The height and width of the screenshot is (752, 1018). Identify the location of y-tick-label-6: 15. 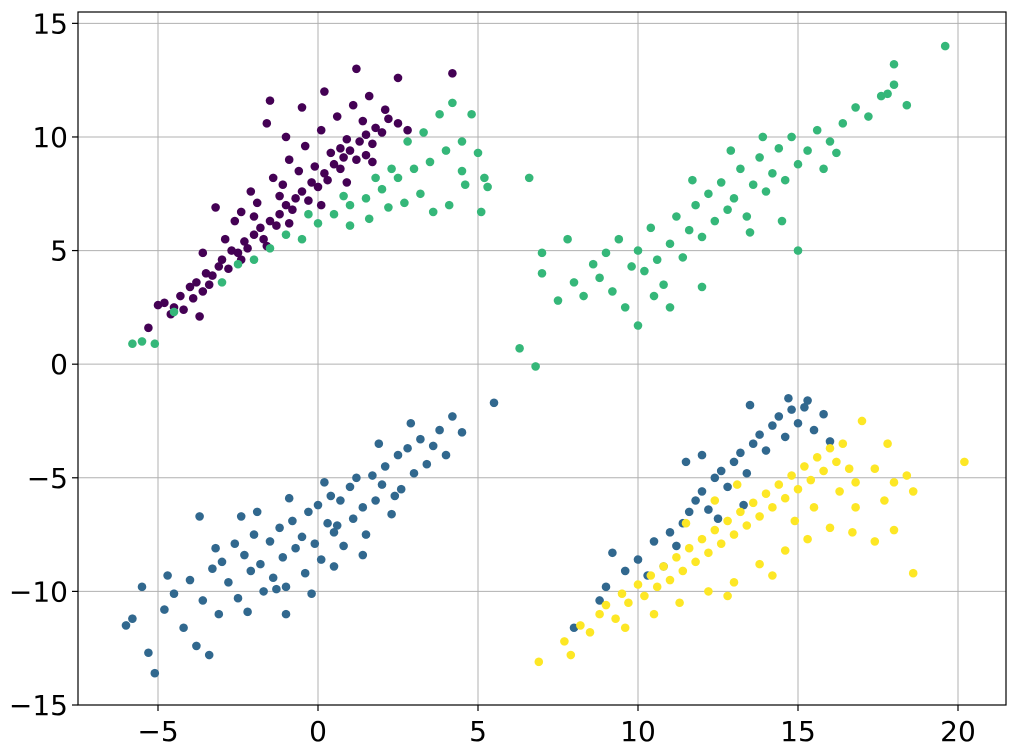
(50, 23).